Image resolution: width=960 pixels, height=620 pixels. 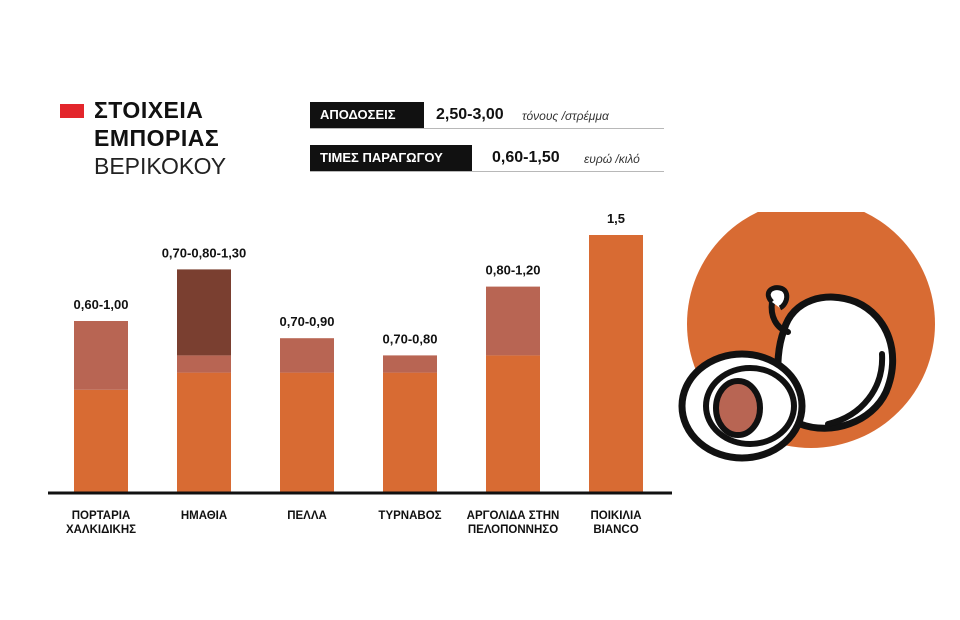 What do you see at coordinates (367, 115) in the screenshot?
I see `yields-label: ΑΠΟΔΟΣΕΙΣ` at bounding box center [367, 115].